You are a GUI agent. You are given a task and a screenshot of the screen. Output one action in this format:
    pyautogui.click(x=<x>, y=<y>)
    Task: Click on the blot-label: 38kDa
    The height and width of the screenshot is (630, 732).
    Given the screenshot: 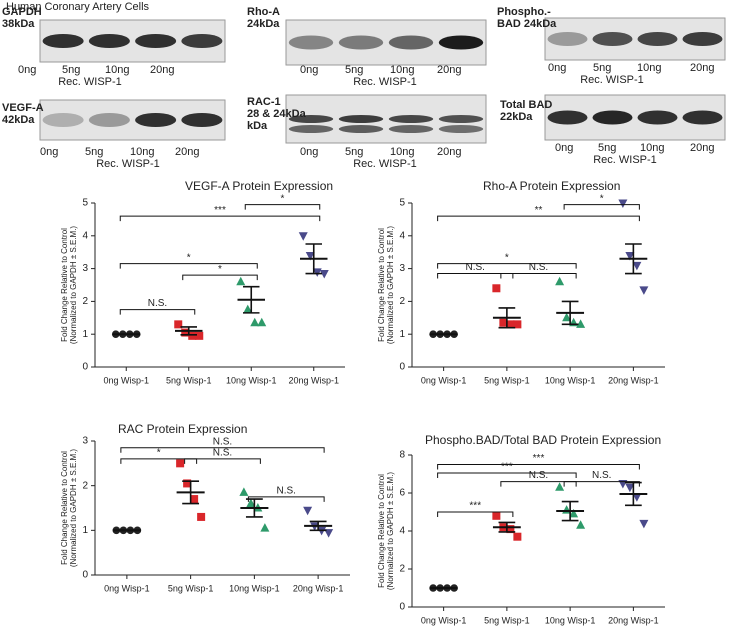 What is the action you would take?
    pyautogui.click(x=18, y=24)
    